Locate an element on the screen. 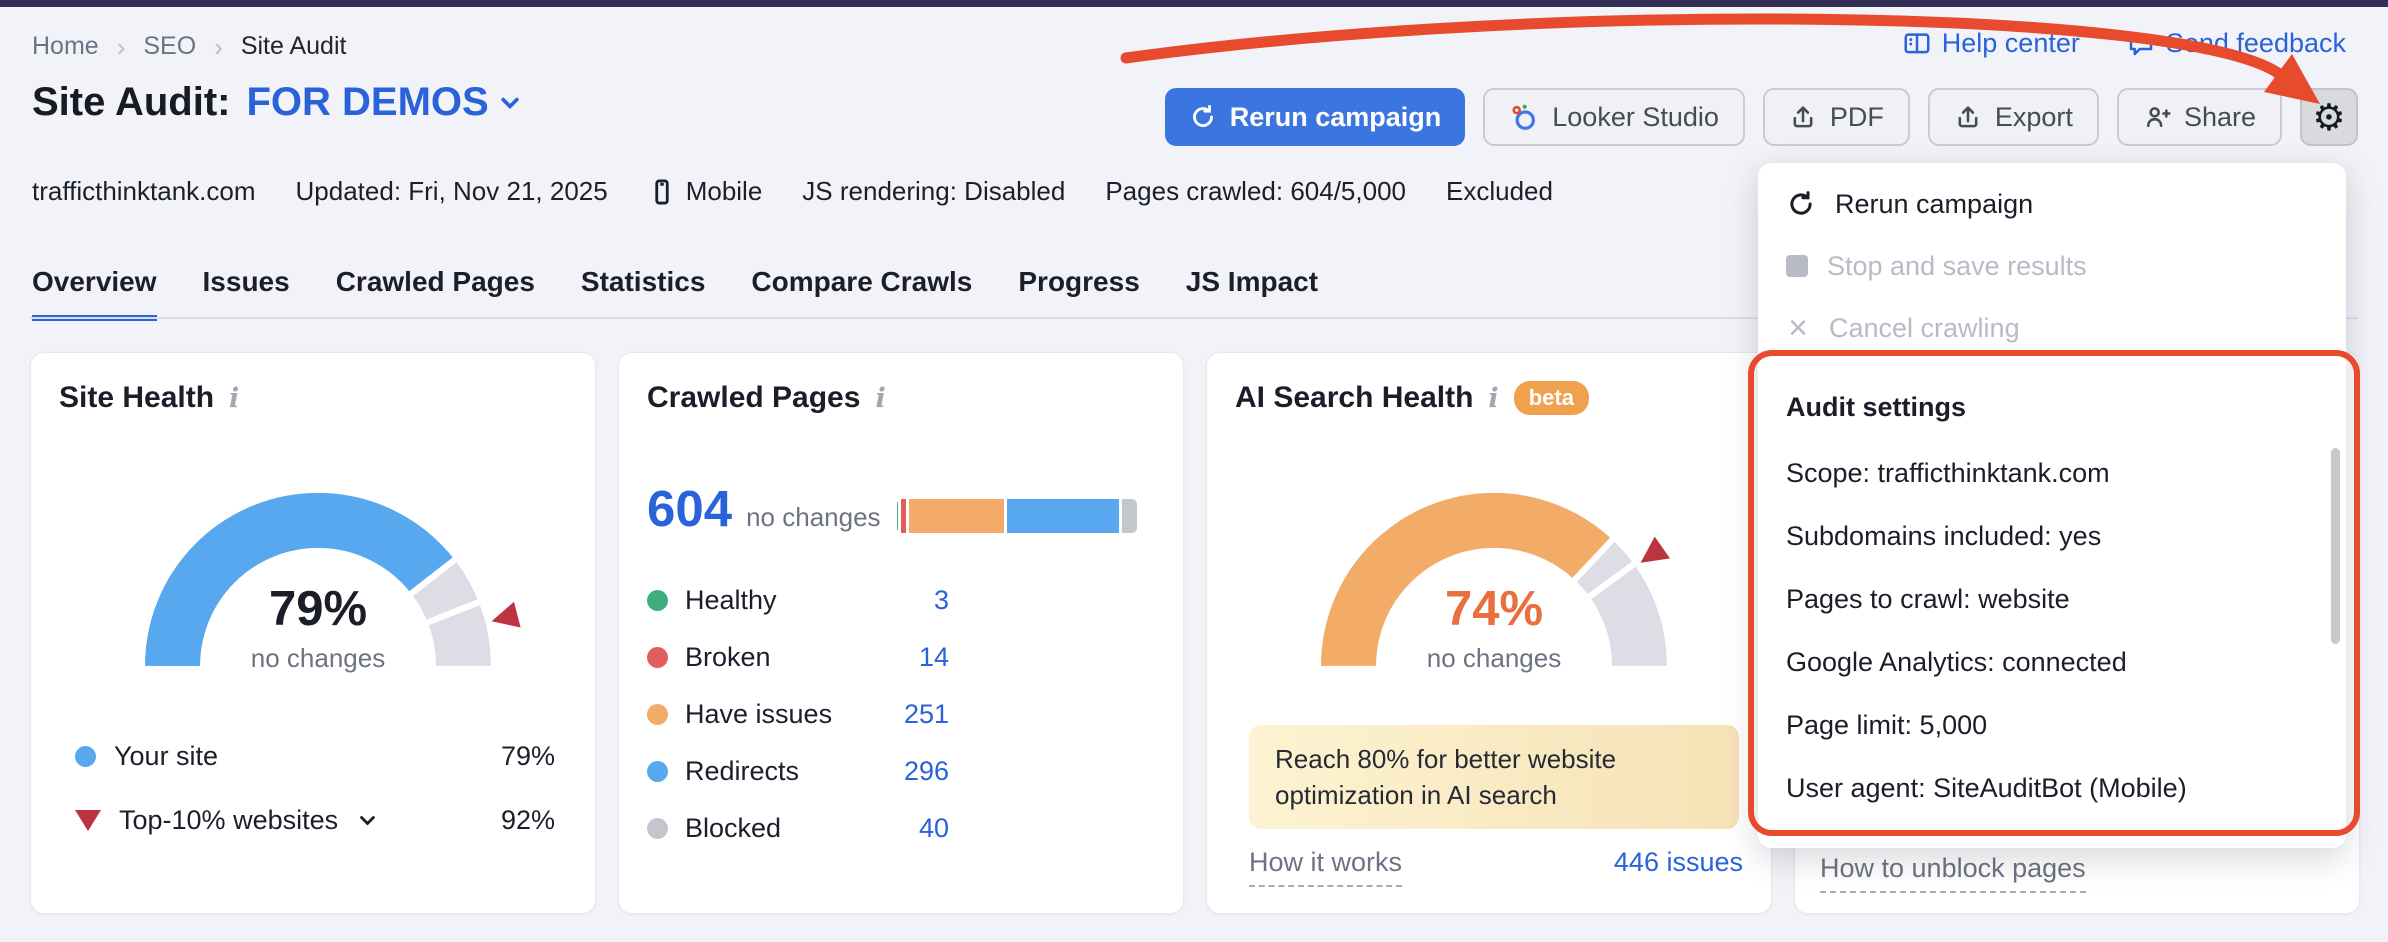 Image resolution: width=2388 pixels, height=942 pixels. stop-square-icon is located at coordinates (1797, 266).